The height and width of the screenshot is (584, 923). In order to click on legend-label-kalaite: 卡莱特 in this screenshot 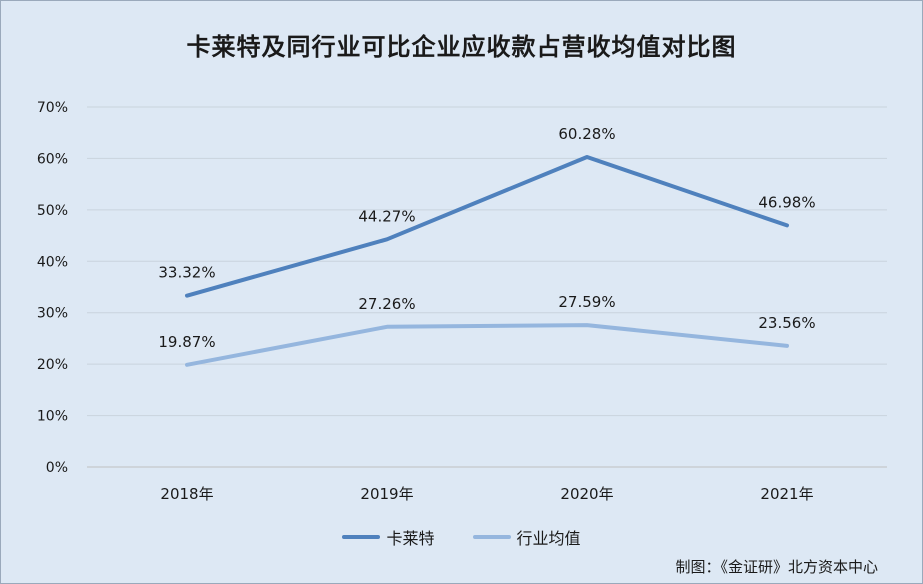, I will do `click(410, 538)`.